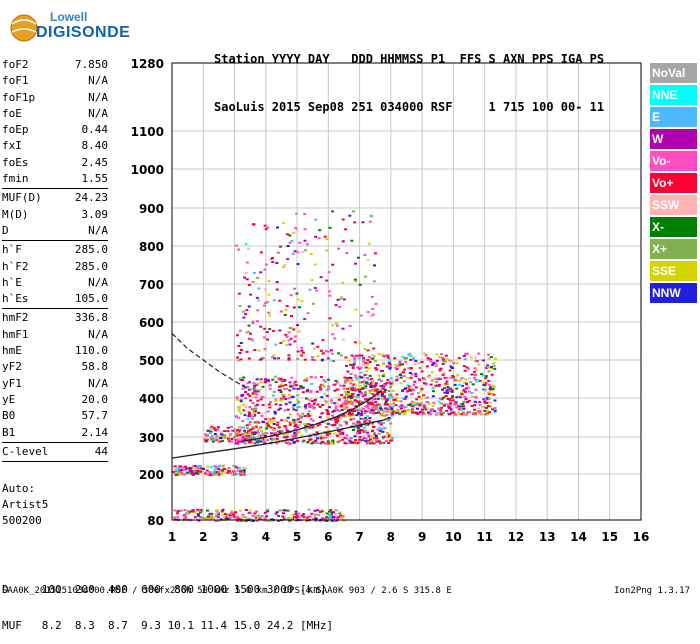 The image size is (700, 644). What do you see at coordinates (55, 416) in the screenshot?
I see `param-row: B0 57.7` at bounding box center [55, 416].